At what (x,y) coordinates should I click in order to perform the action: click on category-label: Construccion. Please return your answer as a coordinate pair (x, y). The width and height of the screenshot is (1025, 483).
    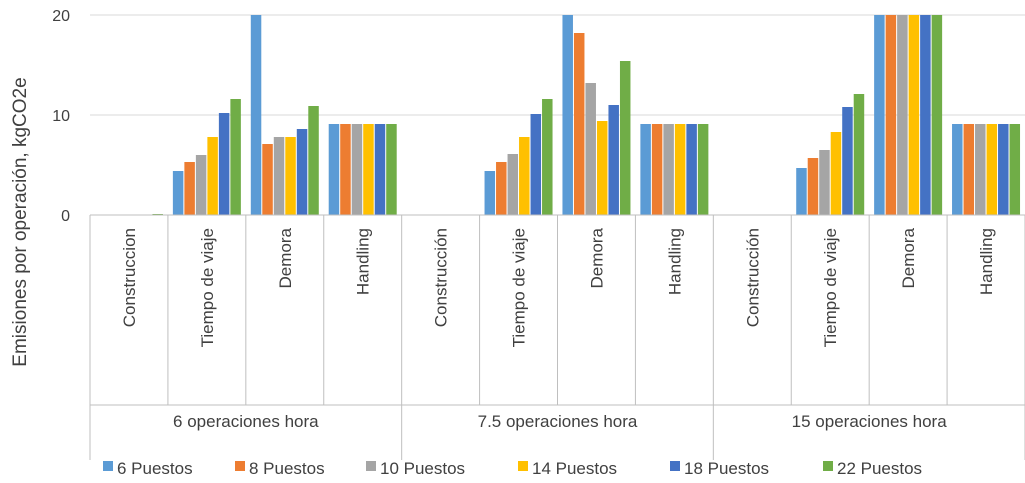
    Looking at the image, I should click on (129, 277).